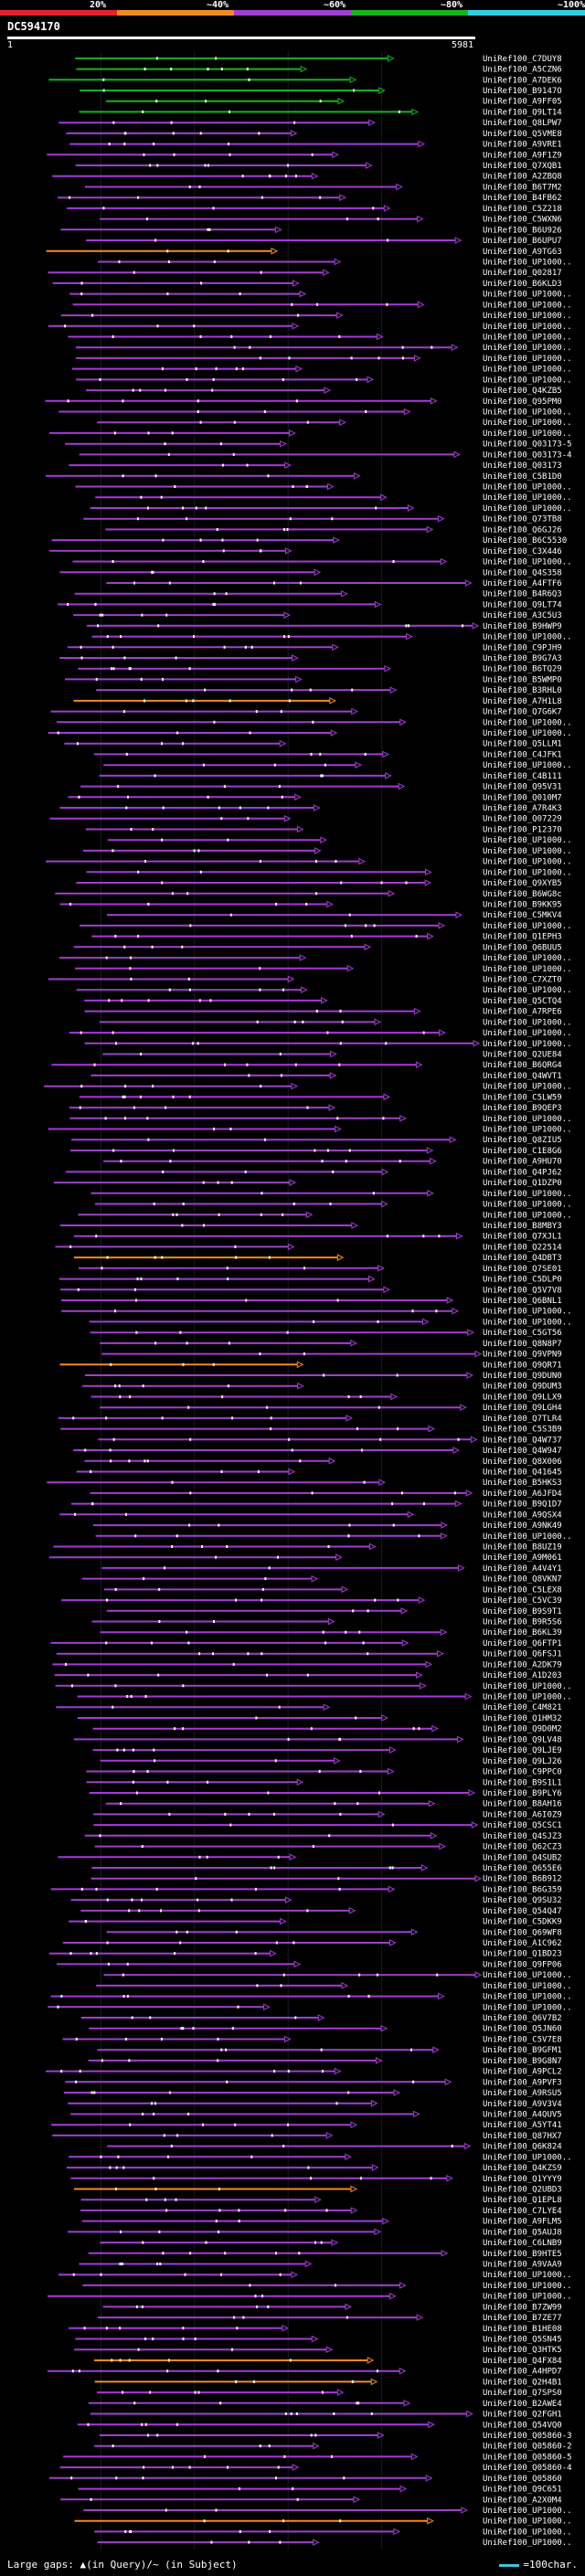 Image resolution: width=585 pixels, height=2576 pixels. I want to click on hit-label: UniRef100_Q73TB8, so click(522, 520).